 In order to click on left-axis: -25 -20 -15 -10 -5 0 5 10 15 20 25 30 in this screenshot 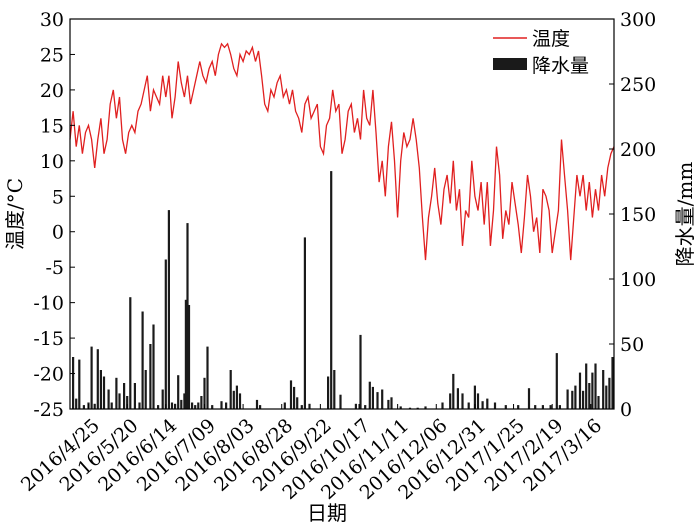, I will do `click(54, 215)`.